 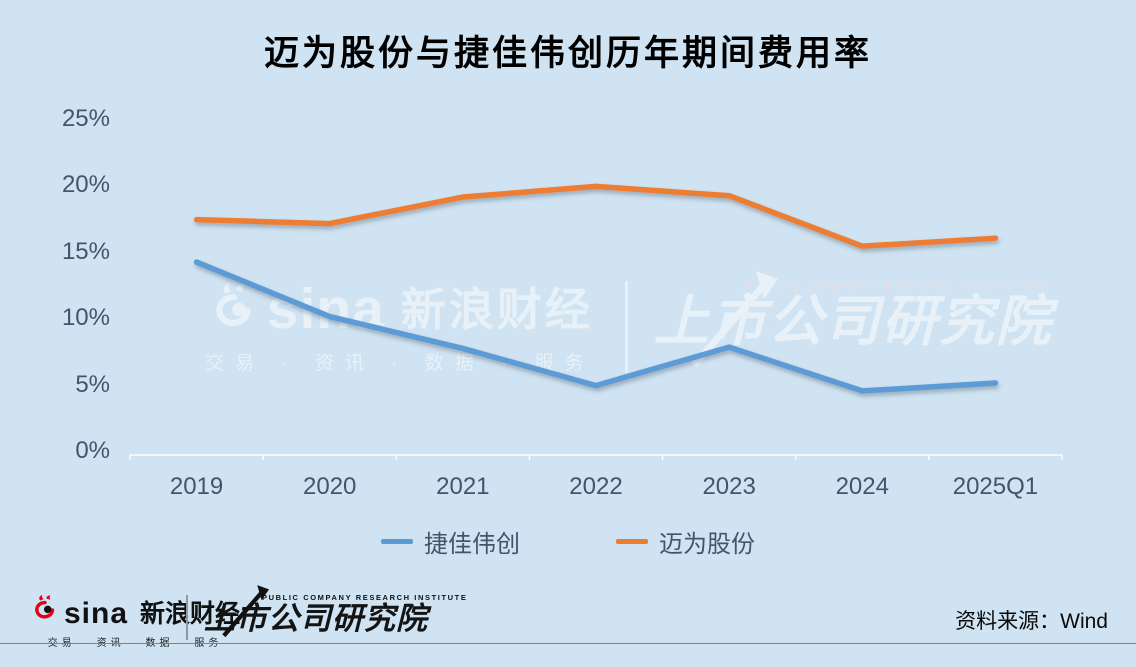 What do you see at coordinates (596, 326) in the screenshot?
I see `series-line-捷佳伟创` at bounding box center [596, 326].